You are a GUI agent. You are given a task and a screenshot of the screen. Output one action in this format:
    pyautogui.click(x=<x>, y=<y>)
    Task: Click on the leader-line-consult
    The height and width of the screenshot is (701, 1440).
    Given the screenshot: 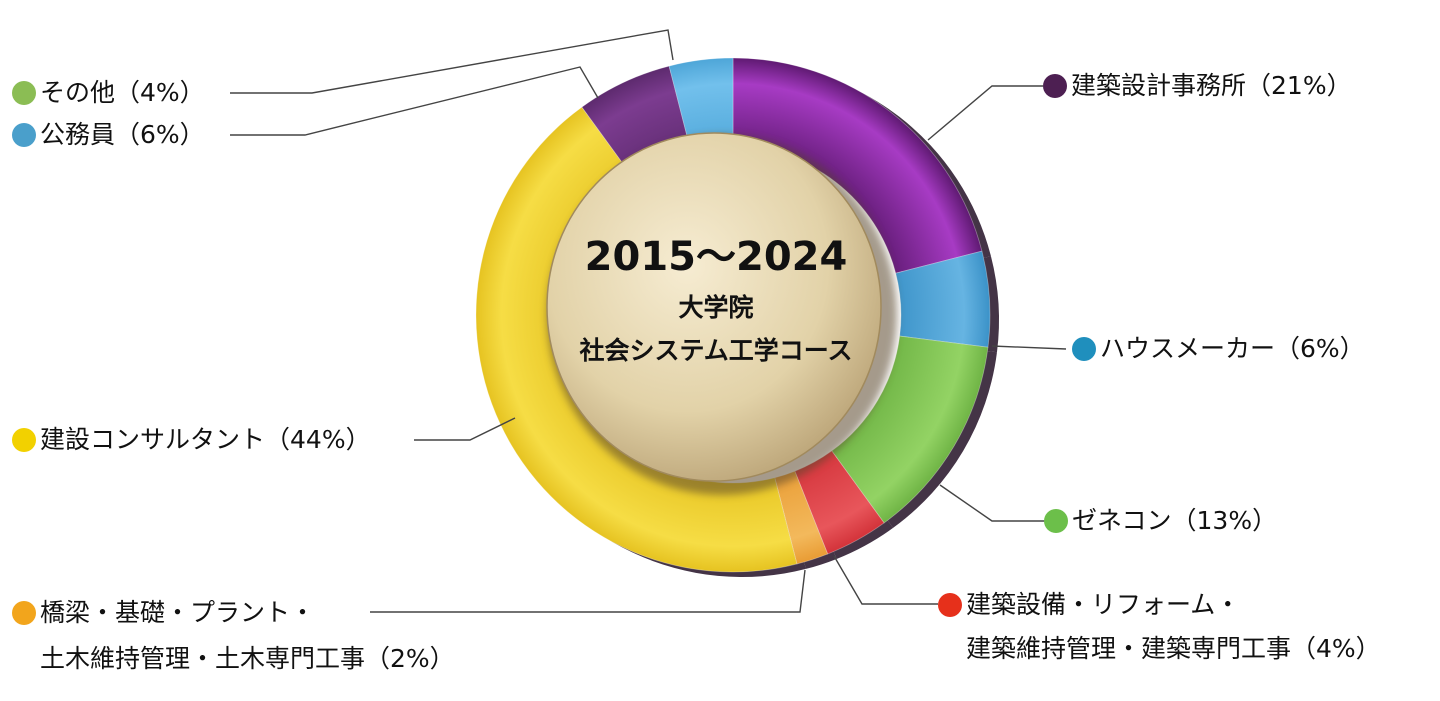 What is the action you would take?
    pyautogui.click(x=465, y=429)
    